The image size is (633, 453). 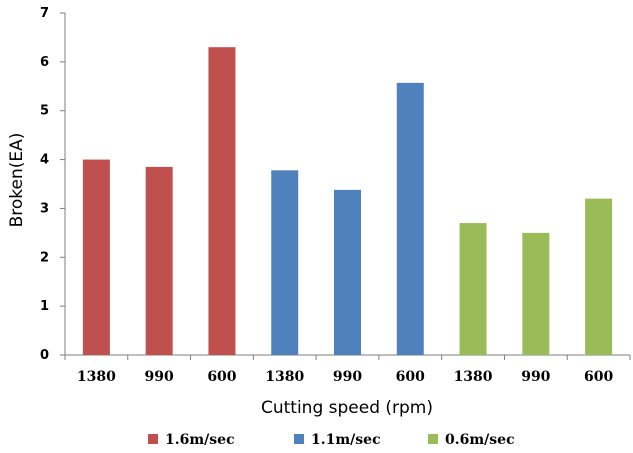 What do you see at coordinates (44, 257) in the screenshot?
I see `y-tick-label: 2` at bounding box center [44, 257].